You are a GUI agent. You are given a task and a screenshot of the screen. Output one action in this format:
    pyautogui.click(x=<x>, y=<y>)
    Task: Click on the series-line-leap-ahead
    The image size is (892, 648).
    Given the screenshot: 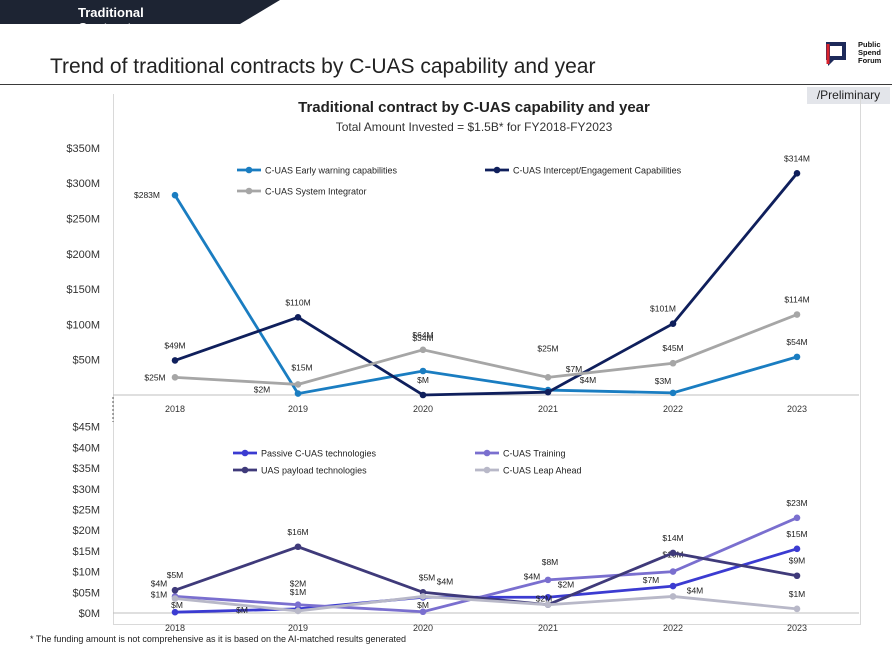 What is the action you would take?
    pyautogui.click(x=486, y=604)
    